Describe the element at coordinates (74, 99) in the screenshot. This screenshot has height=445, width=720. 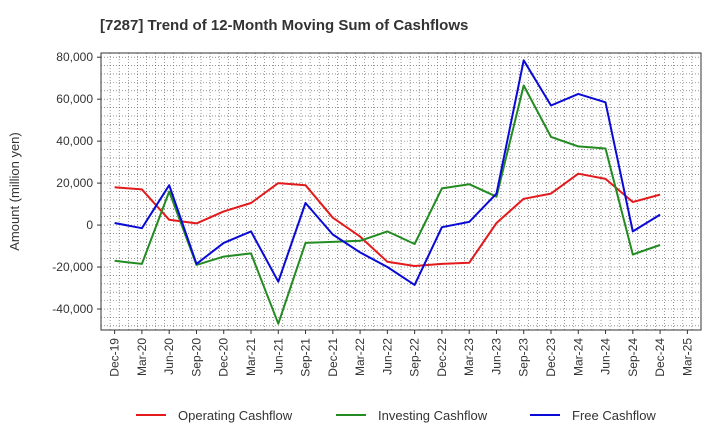
I see `y-tick-label: 60,000` at that location.